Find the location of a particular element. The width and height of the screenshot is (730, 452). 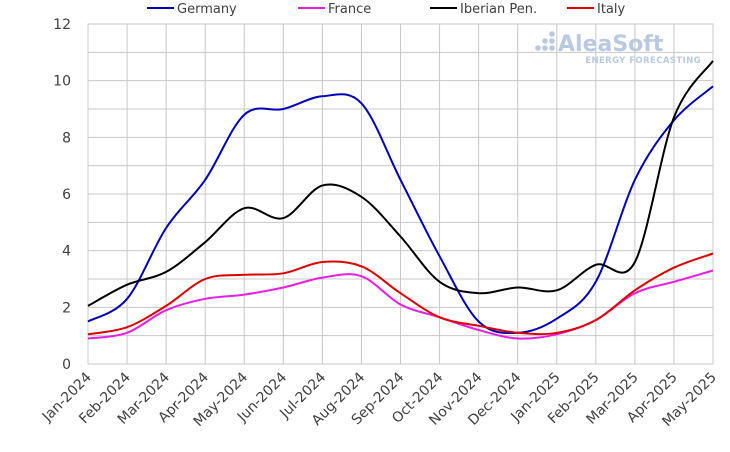

legend-label-iberian-pen: Iberian Pen. is located at coordinates (498, 9).